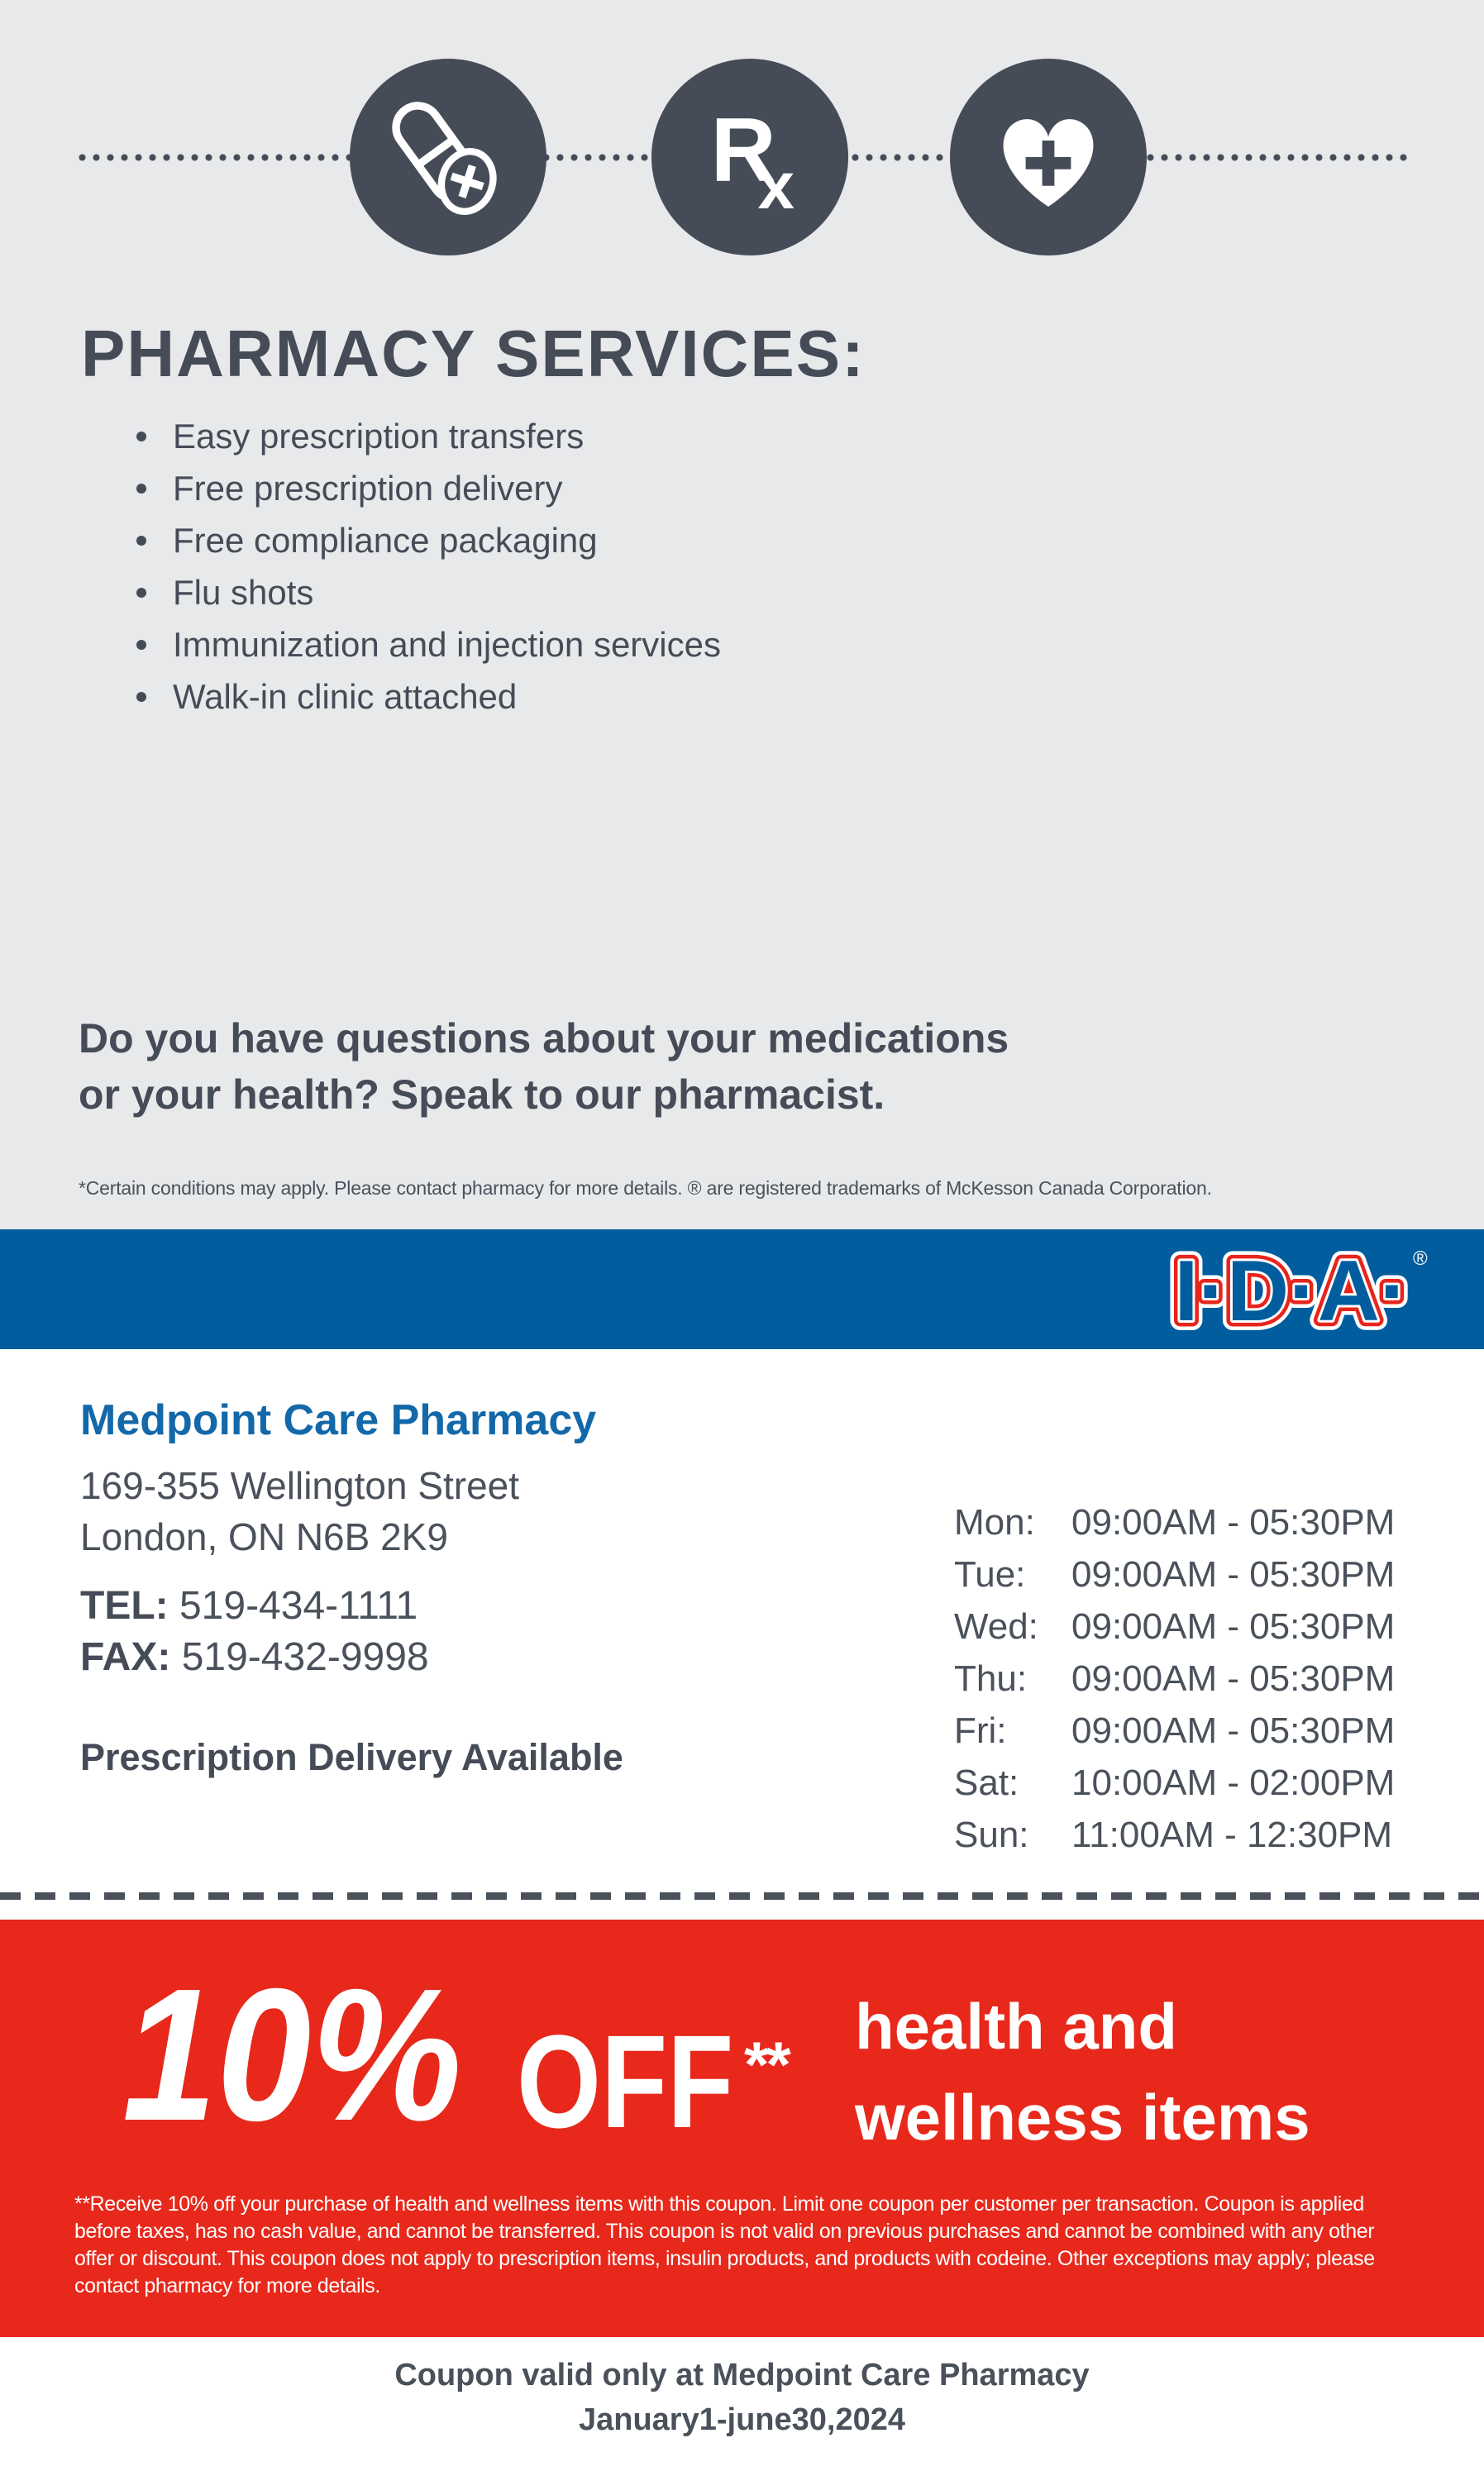 This screenshot has height=2476, width=1484. I want to click on pharmacy-name: Medpoint Care Pharmacy, so click(338, 1420).